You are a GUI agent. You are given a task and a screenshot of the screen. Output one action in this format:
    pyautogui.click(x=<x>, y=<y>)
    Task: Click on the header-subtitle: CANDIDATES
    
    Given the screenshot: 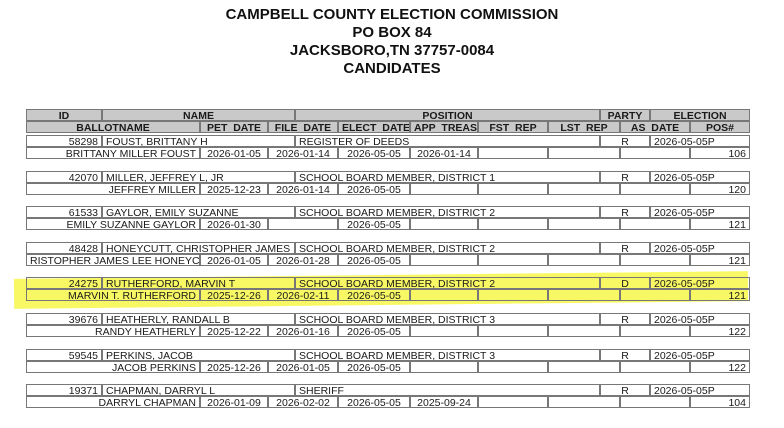 What is the action you would take?
    pyautogui.click(x=392, y=68)
    